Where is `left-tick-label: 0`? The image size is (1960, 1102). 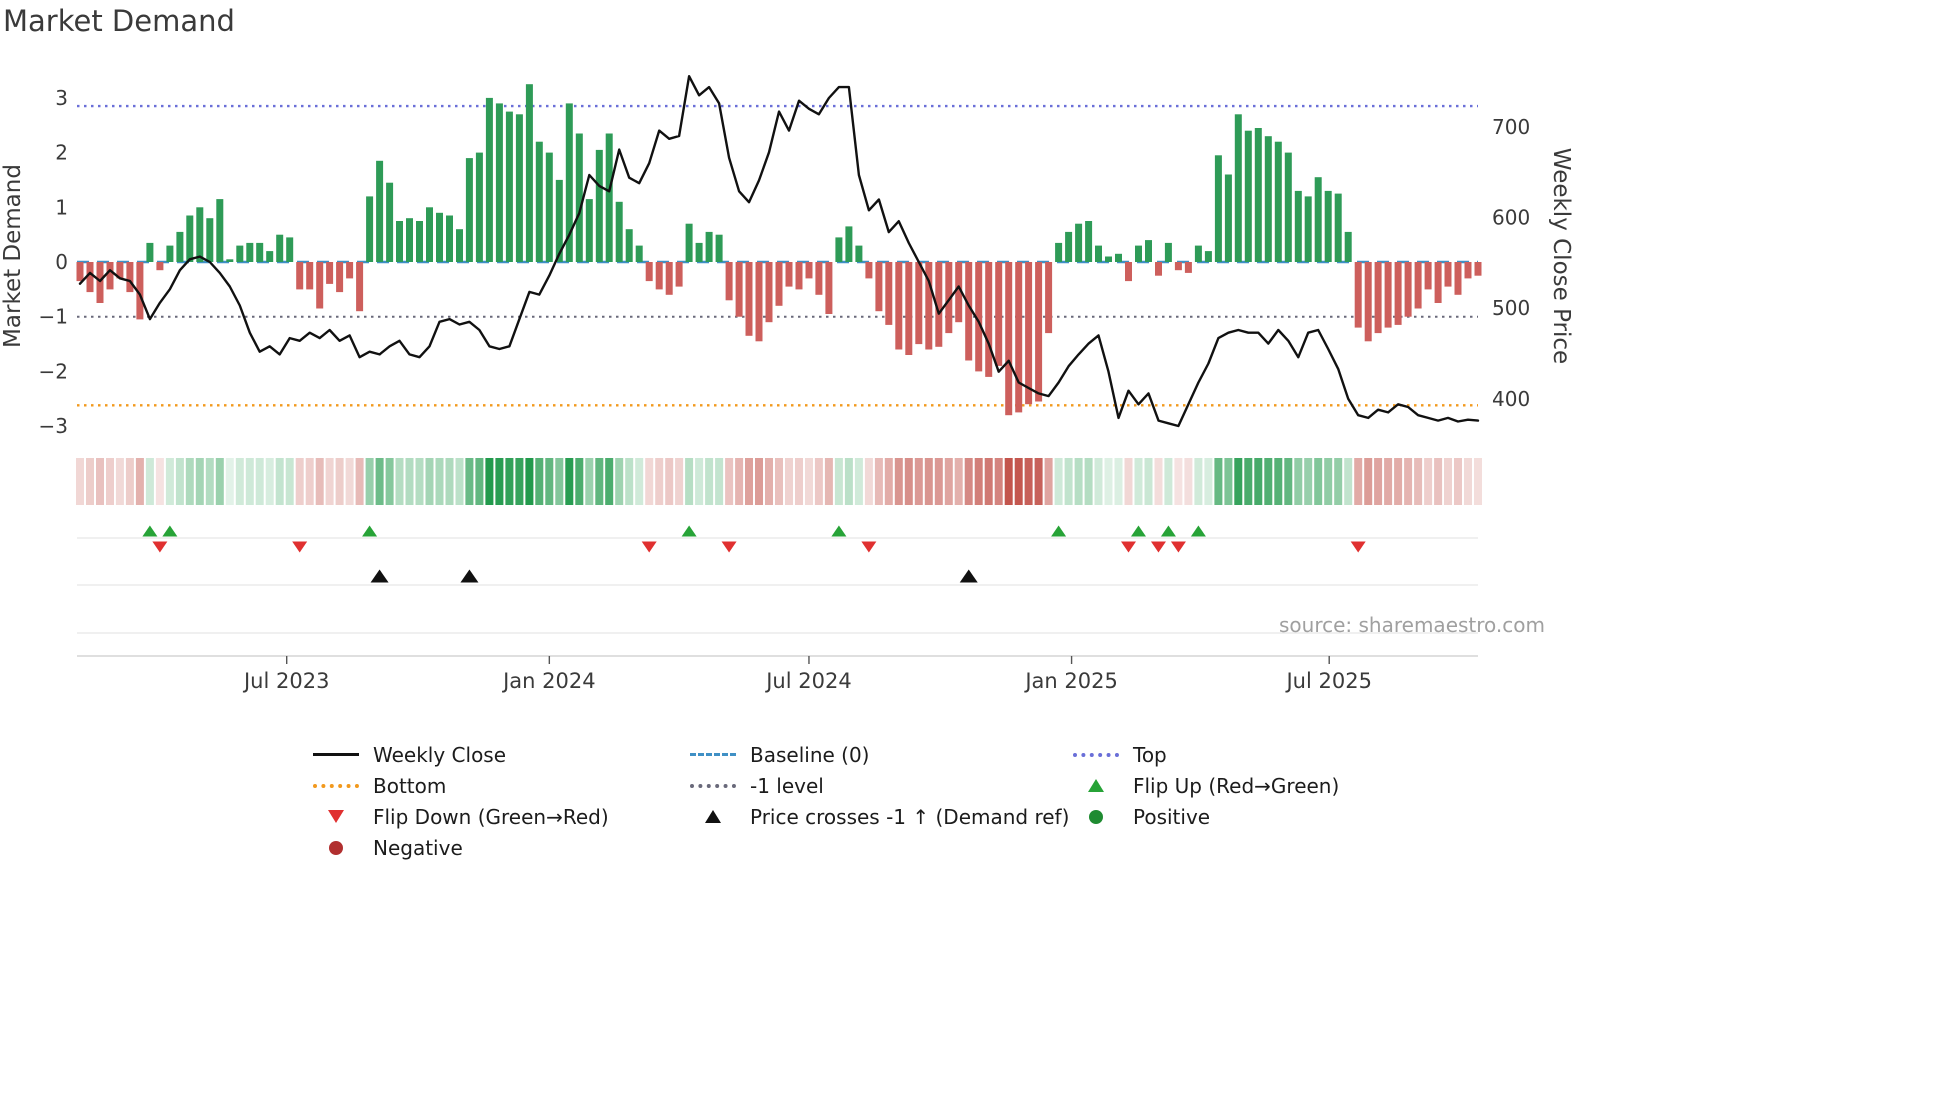 left-tick-label: 0 is located at coordinates (61, 262).